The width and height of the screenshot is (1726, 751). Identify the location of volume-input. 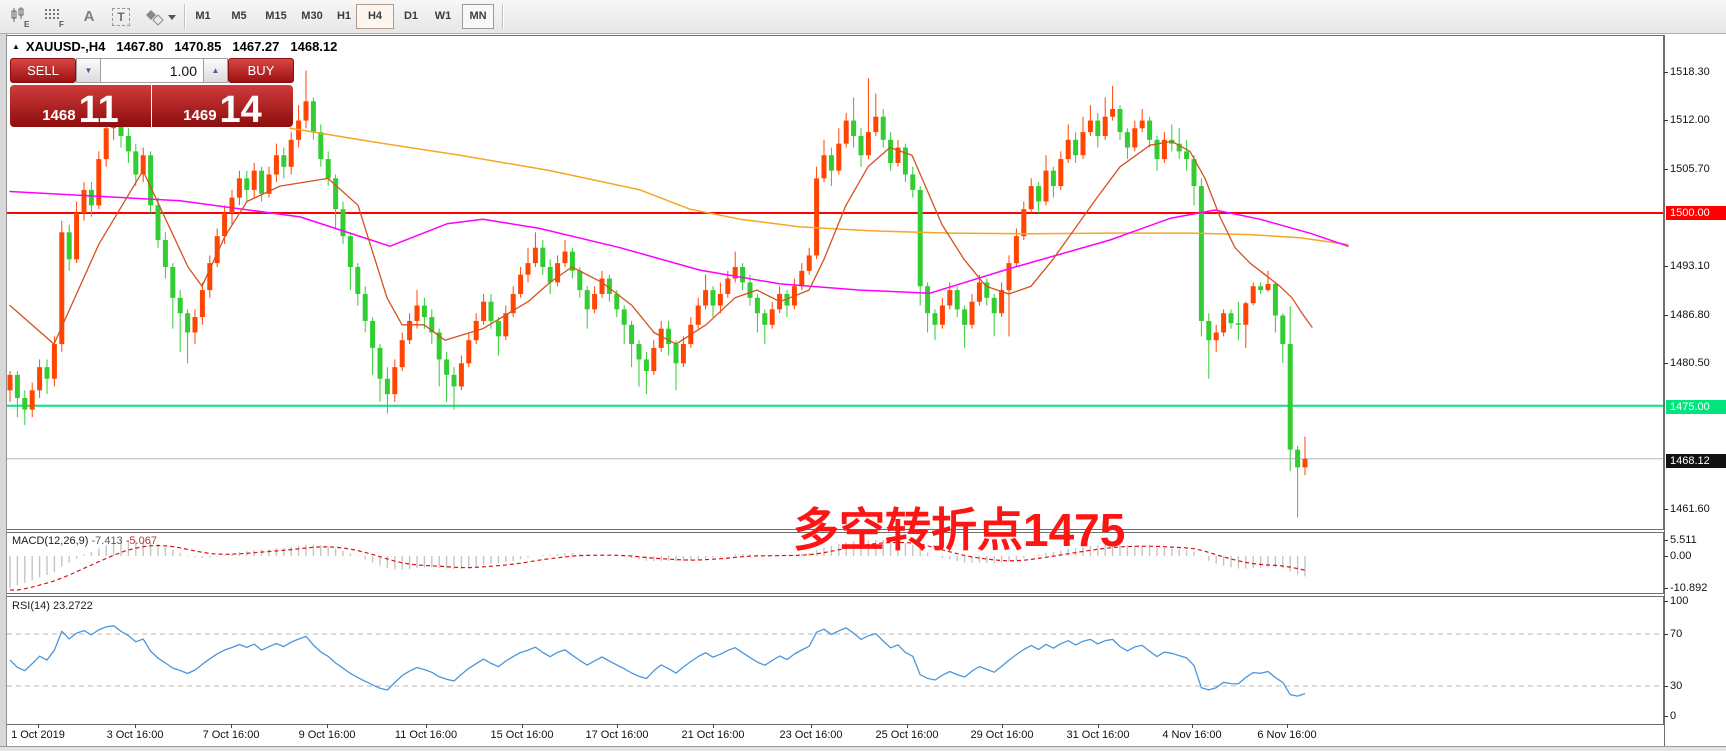
(152, 70).